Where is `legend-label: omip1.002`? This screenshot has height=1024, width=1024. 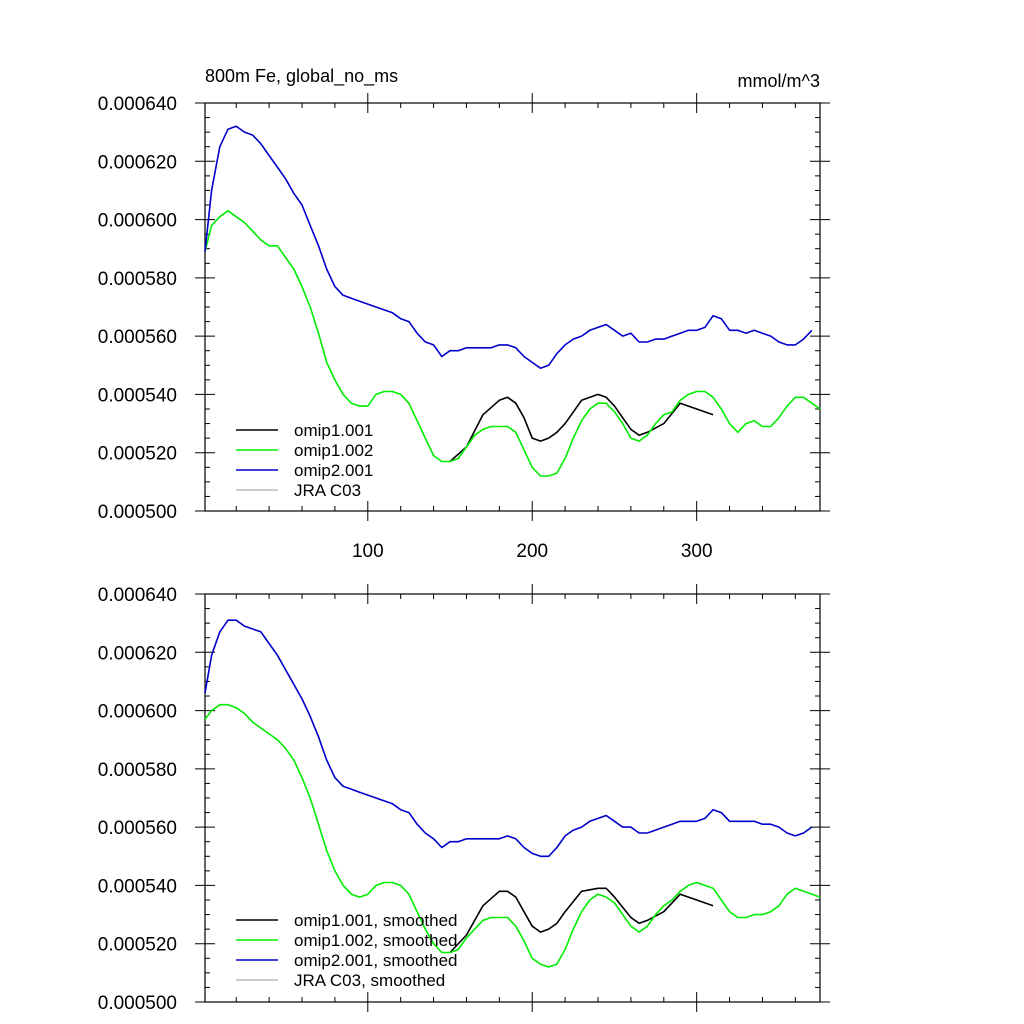
legend-label: omip1.002 is located at coordinates (333, 450).